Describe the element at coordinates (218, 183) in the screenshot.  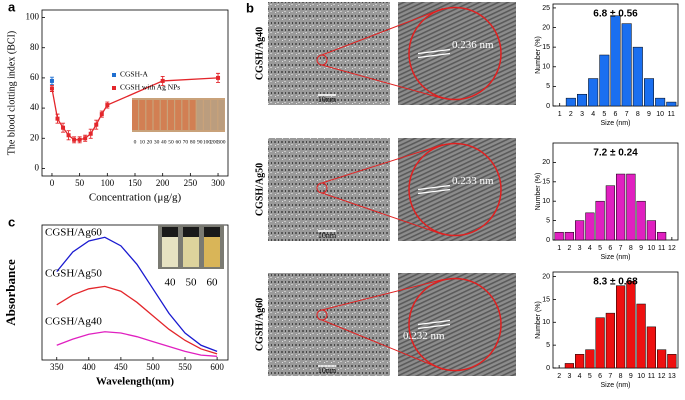
I see `x-tick-label: 300` at that location.